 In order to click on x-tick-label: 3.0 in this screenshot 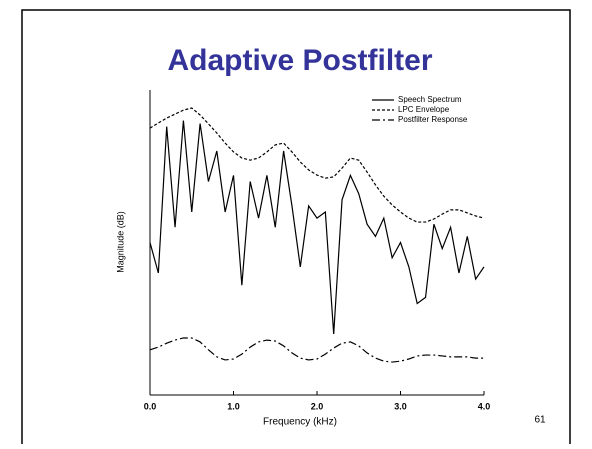, I will do `click(400, 406)`.